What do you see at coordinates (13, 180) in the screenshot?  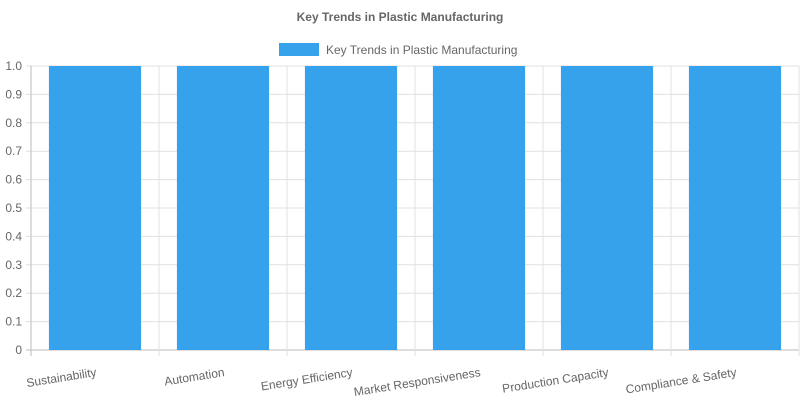 I see `y-tick-label: 0.6` at bounding box center [13, 180].